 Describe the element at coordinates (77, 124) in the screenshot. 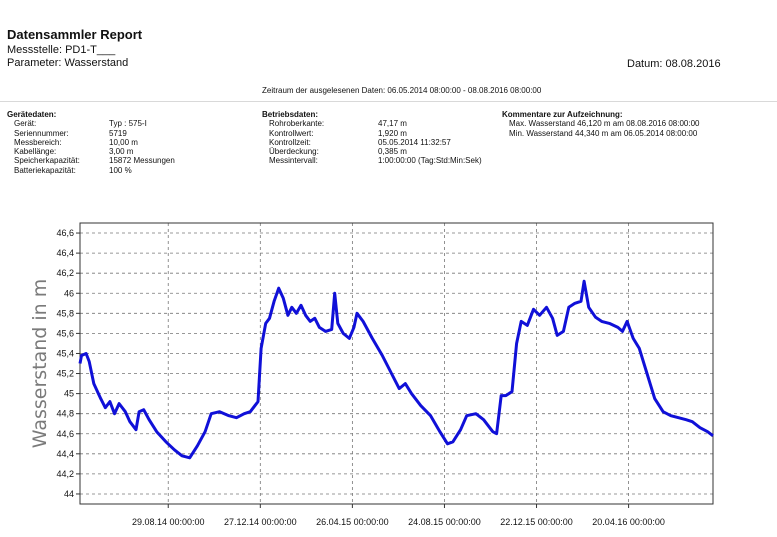

I see `device-data-row: Gerät: Typ : 575-I` at that location.